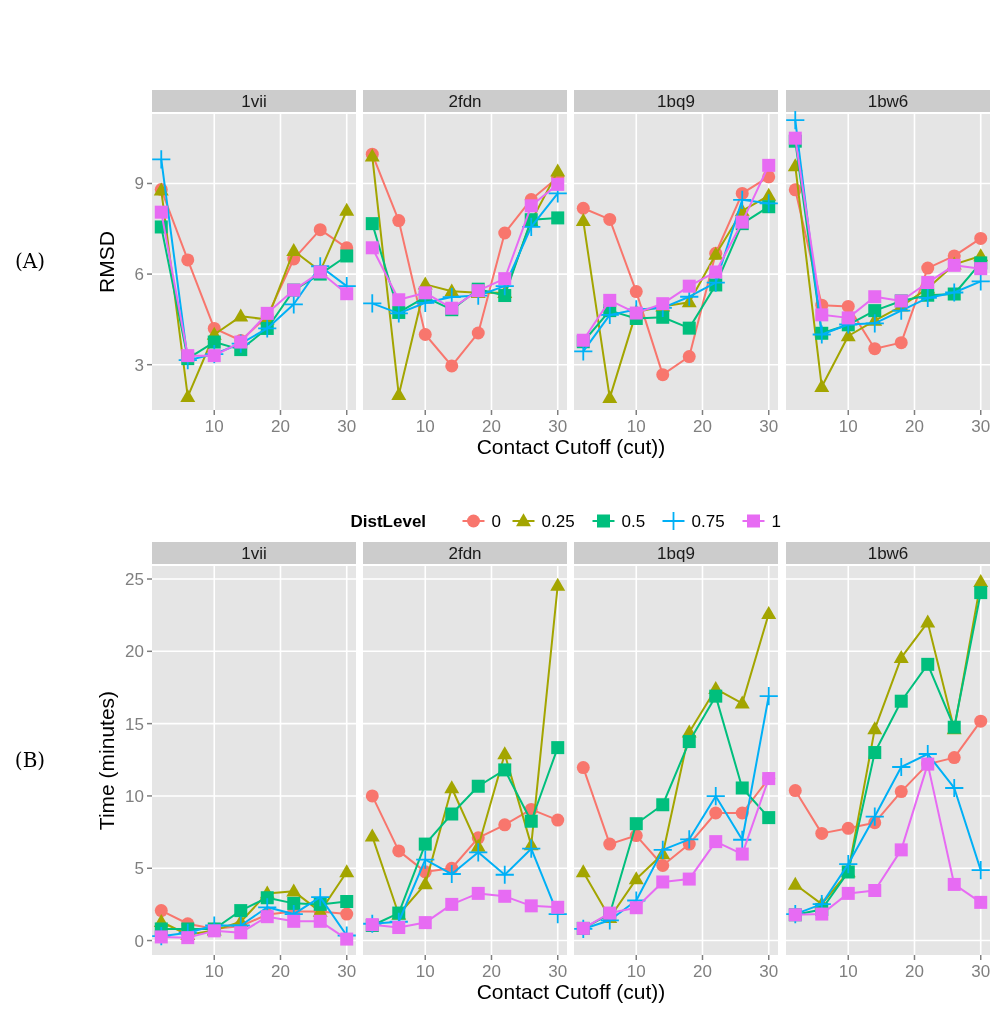 The height and width of the screenshot is (1009, 995). I want to click on legend-label: 0.5, so click(633, 521).